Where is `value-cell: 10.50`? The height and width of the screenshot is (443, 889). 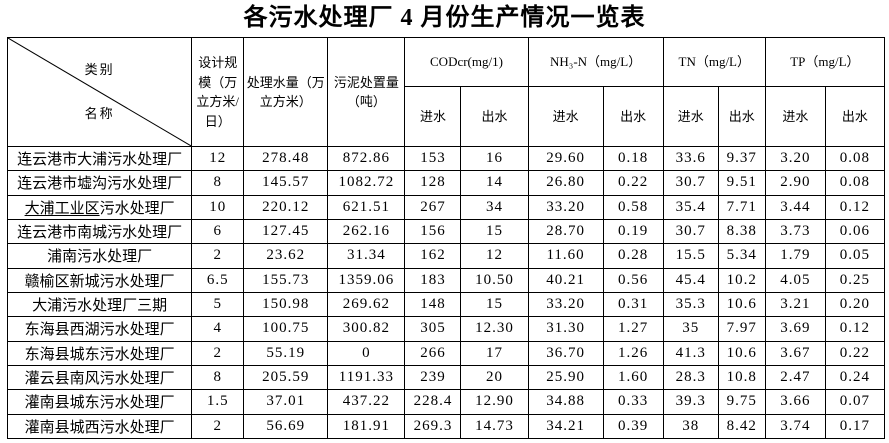
value-cell: 10.50 is located at coordinates (494, 280).